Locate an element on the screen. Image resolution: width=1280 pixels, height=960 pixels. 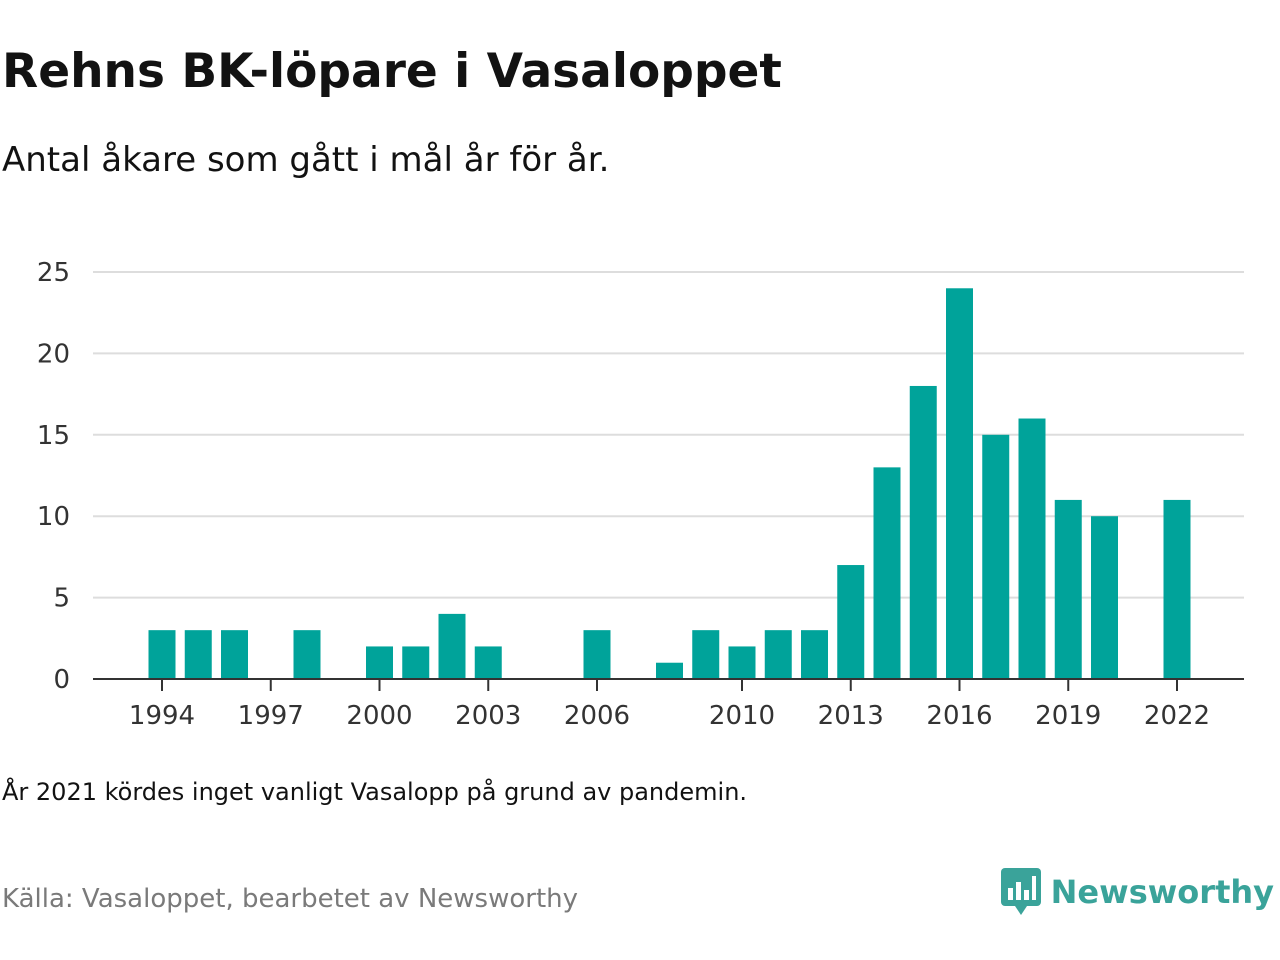
bar-chart-speech-bubble-icon is located at coordinates (1020, 891).